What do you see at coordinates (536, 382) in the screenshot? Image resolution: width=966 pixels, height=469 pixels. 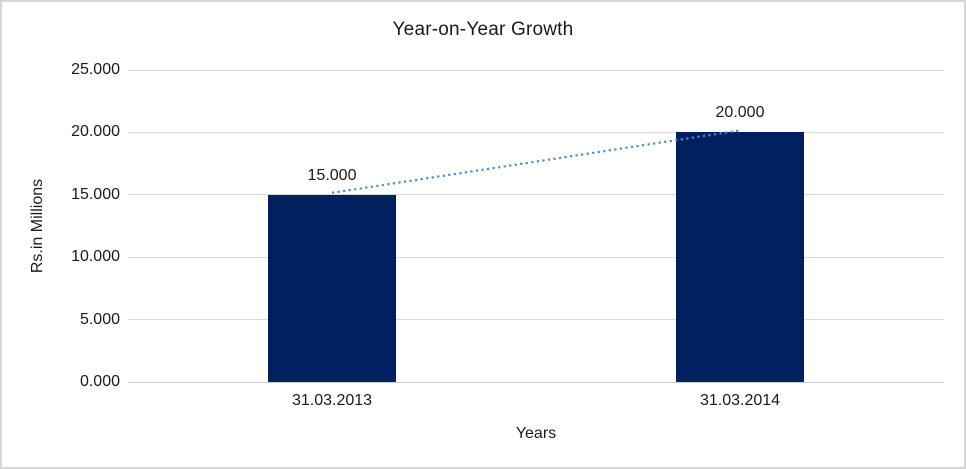 I see `x-axis-line` at bounding box center [536, 382].